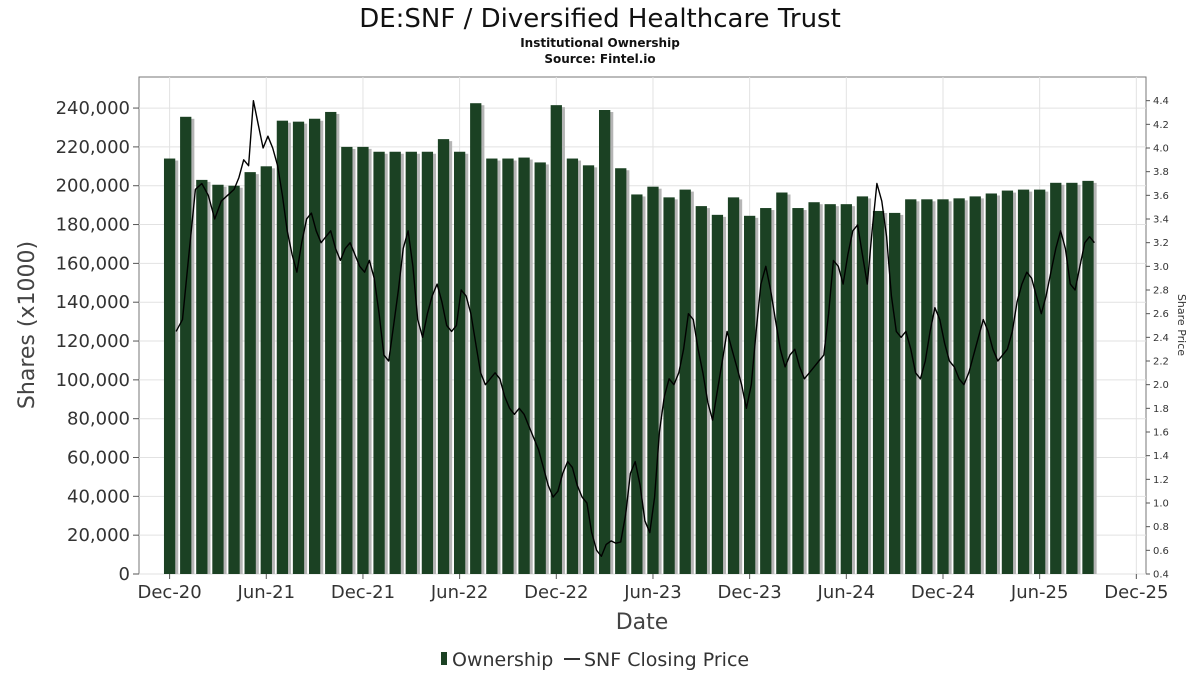  What do you see at coordinates (1161, 314) in the screenshot?
I see `y-right-tick-label: 2.6` at bounding box center [1161, 314].